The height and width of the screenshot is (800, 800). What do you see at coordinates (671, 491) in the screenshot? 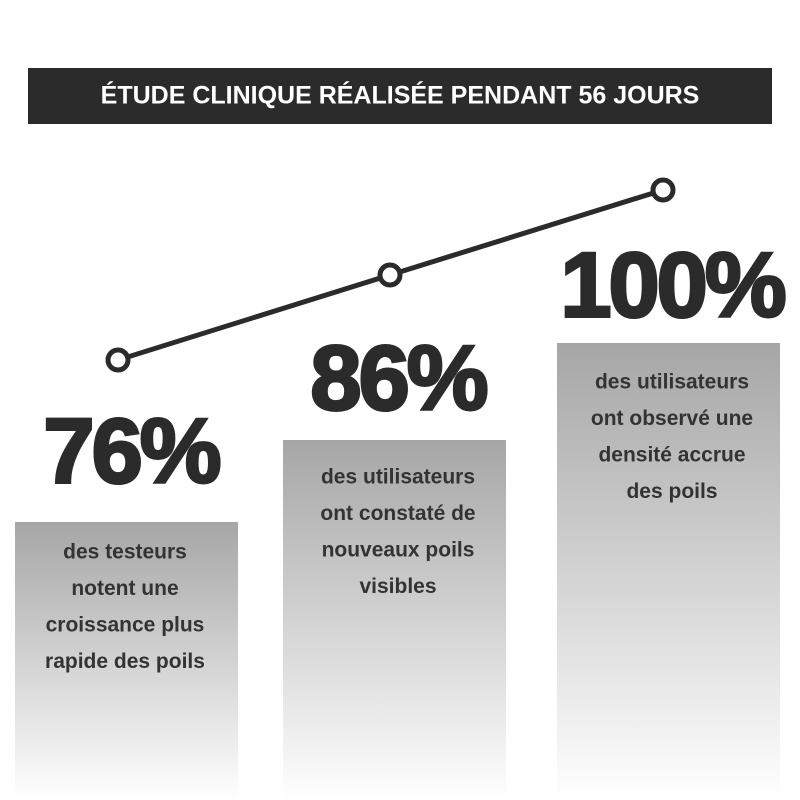
I see `stat-description: des poils` at bounding box center [671, 491].